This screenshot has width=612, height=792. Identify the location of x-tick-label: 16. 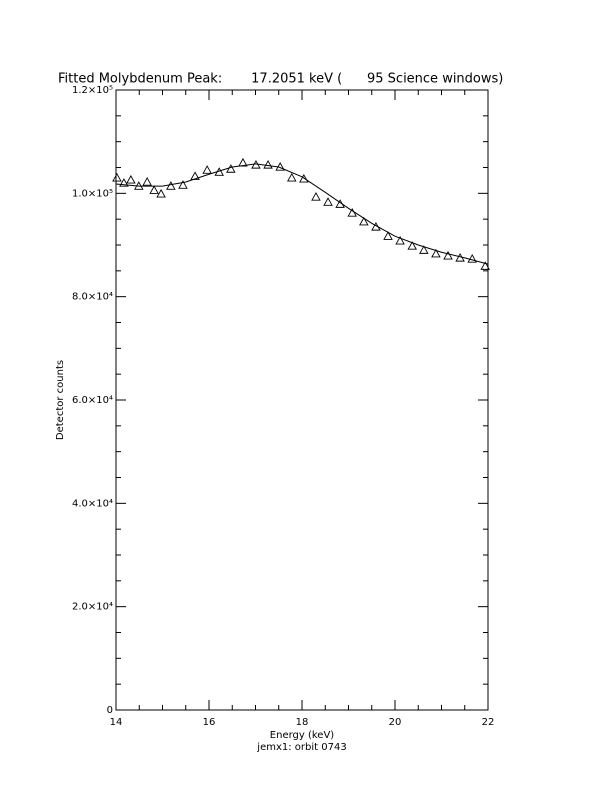
(209, 722).